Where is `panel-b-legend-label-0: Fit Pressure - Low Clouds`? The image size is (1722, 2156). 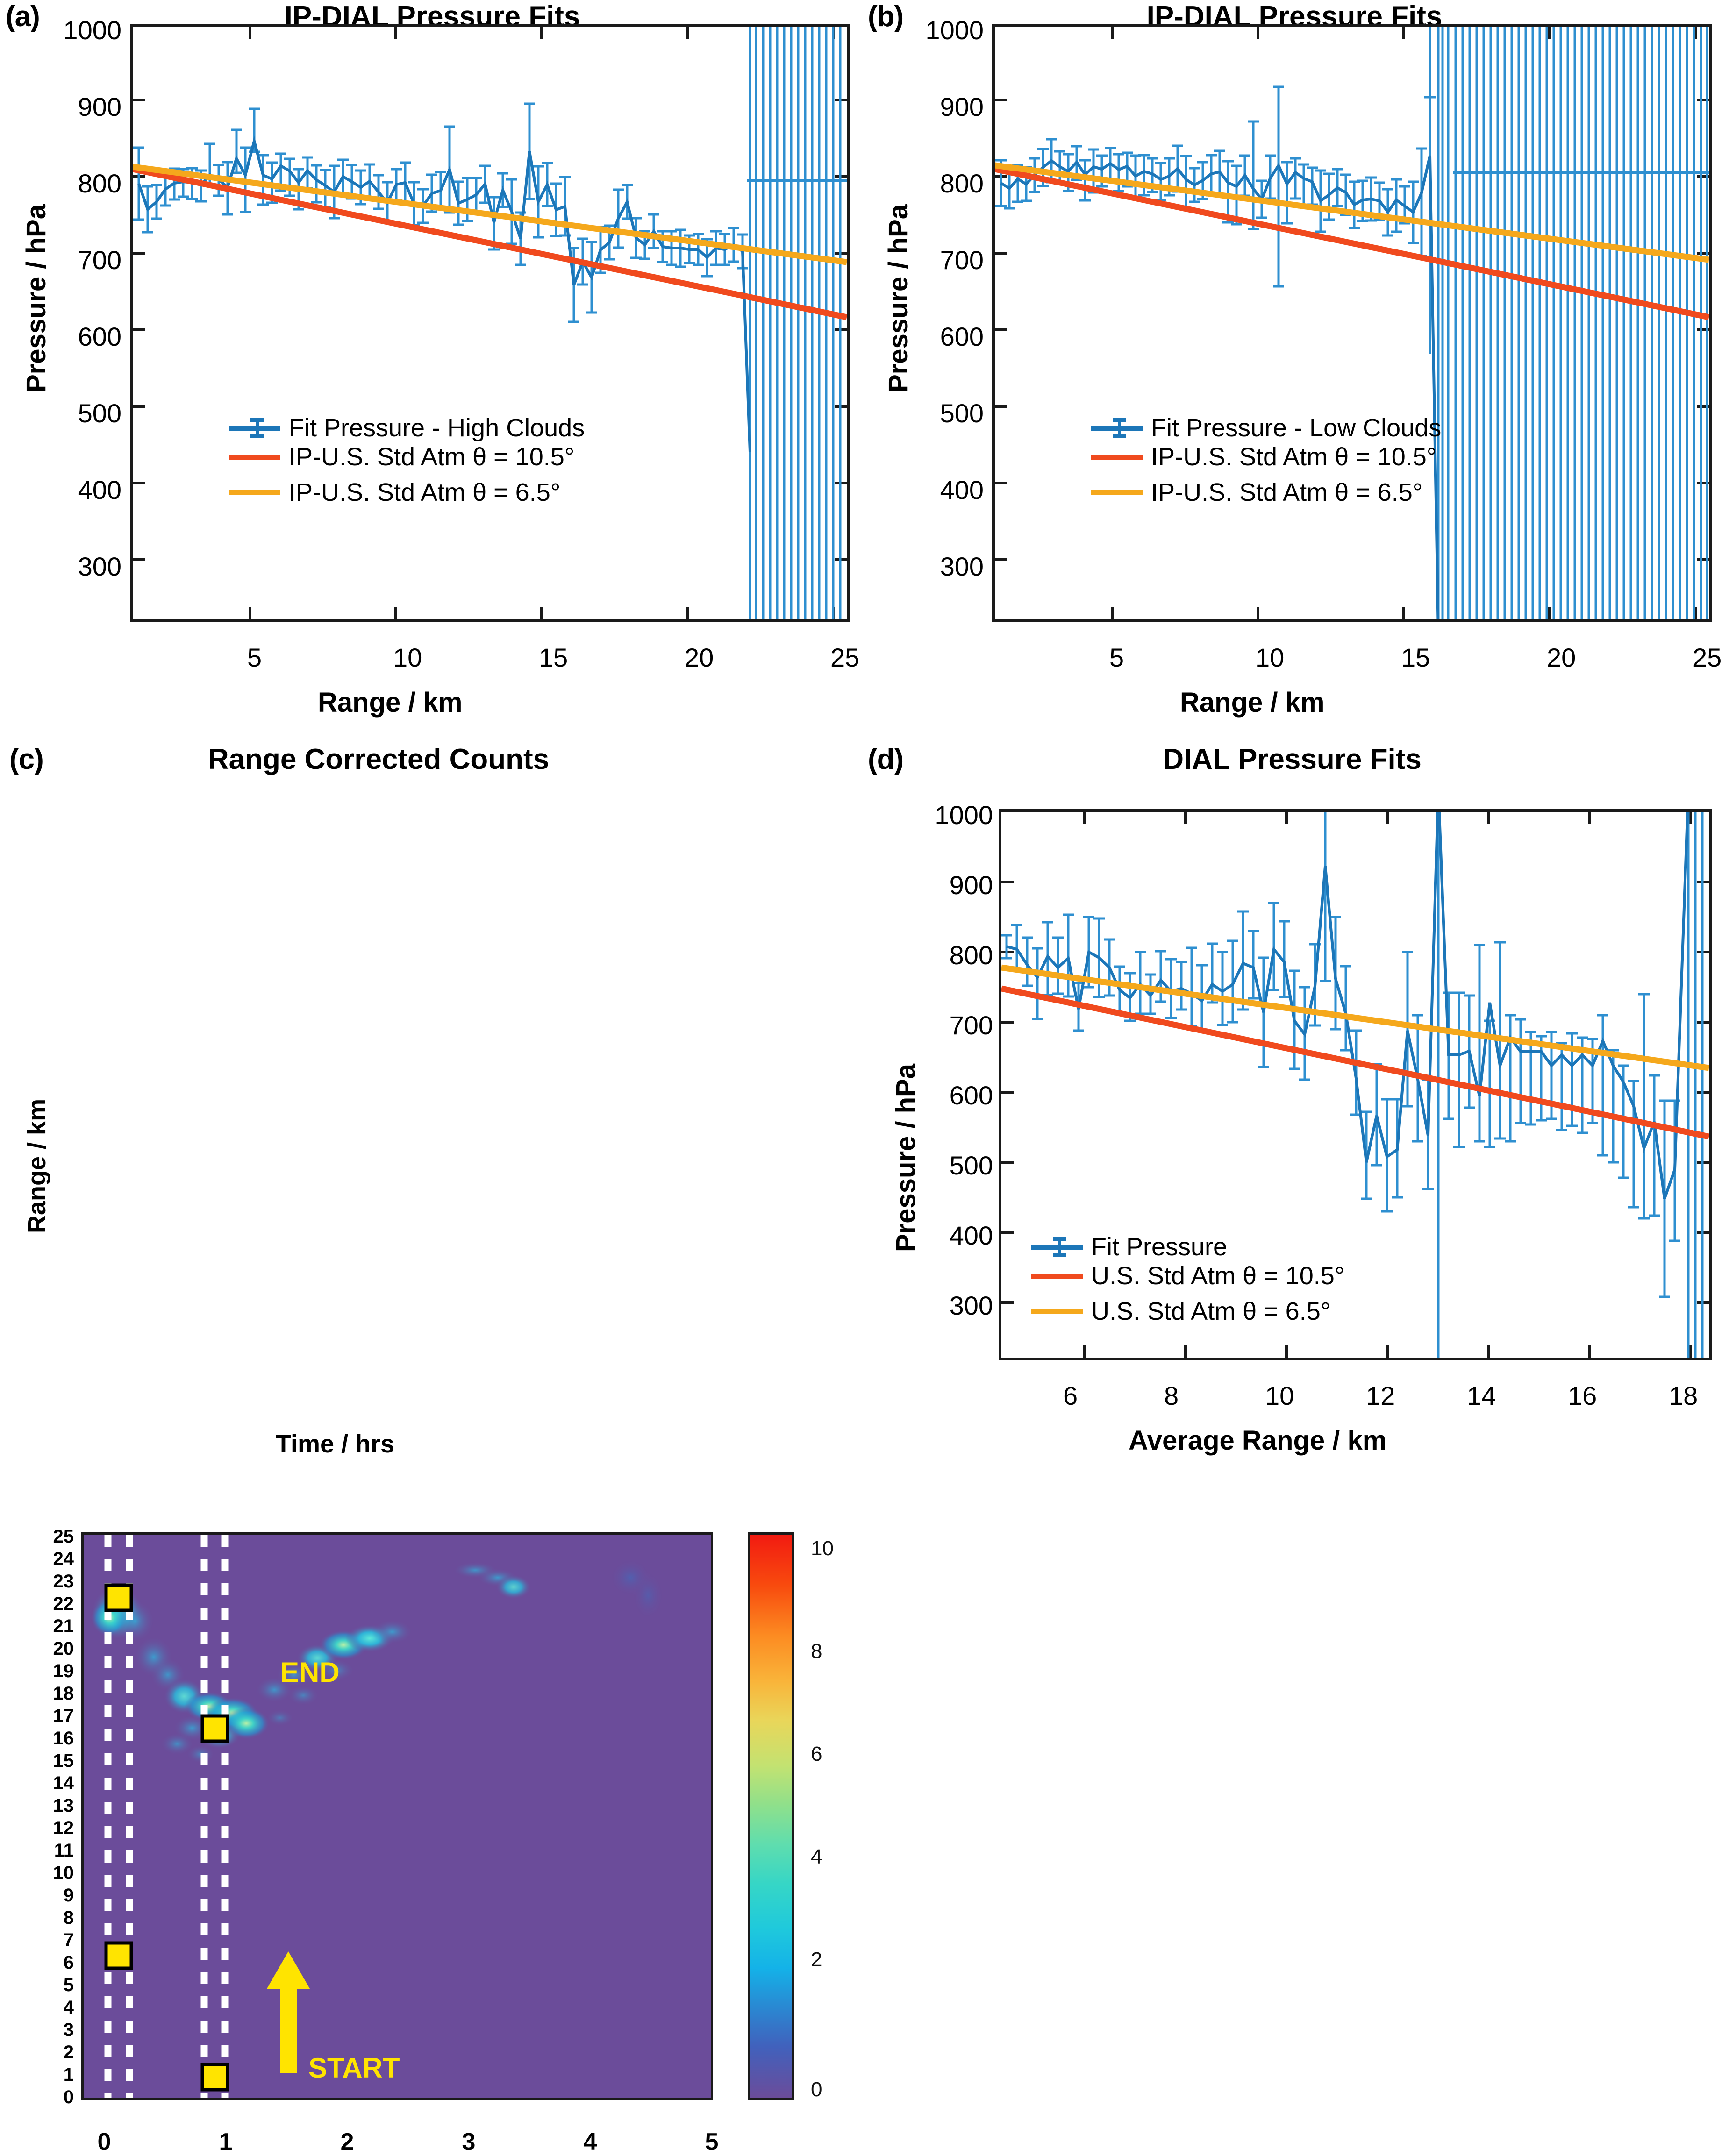
panel-b-legend-label-0: Fit Pressure - Low Clouds is located at coordinates (1296, 428).